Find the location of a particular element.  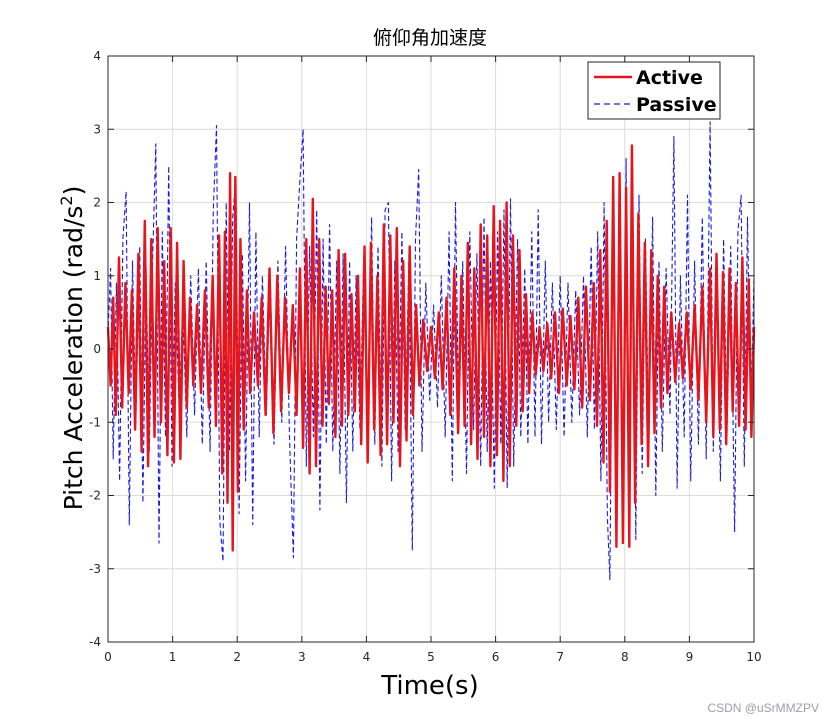

y-tick-label: 3 is located at coordinates (97, 129).